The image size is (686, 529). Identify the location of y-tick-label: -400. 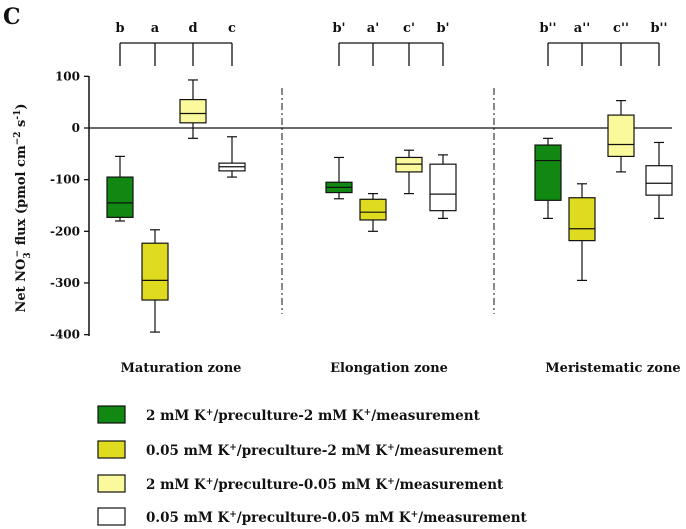
(65, 335).